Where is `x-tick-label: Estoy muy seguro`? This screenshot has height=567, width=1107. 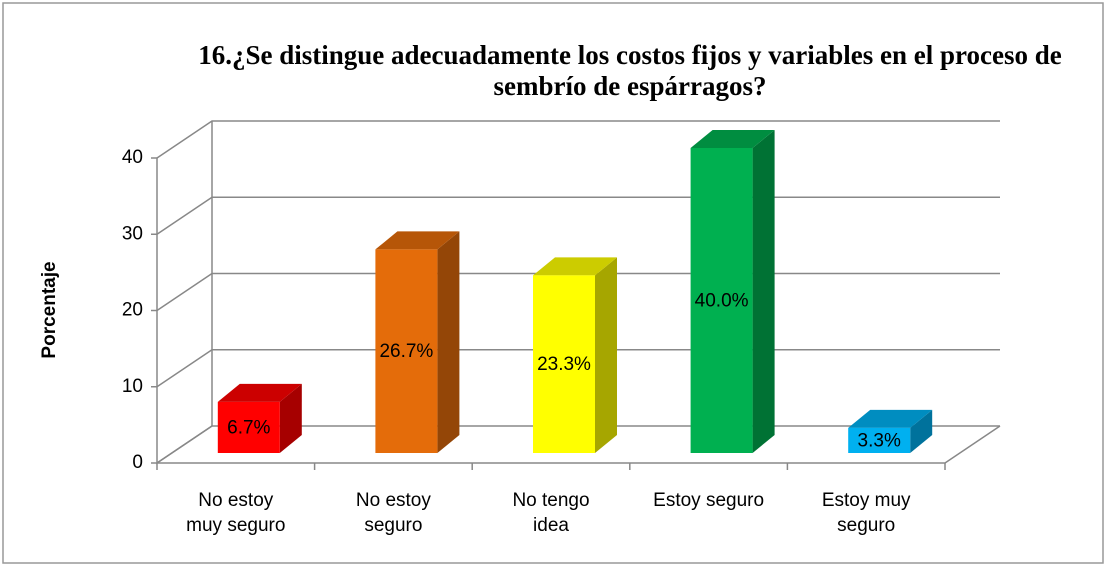 x-tick-label: Estoy muy seguro is located at coordinates (866, 513).